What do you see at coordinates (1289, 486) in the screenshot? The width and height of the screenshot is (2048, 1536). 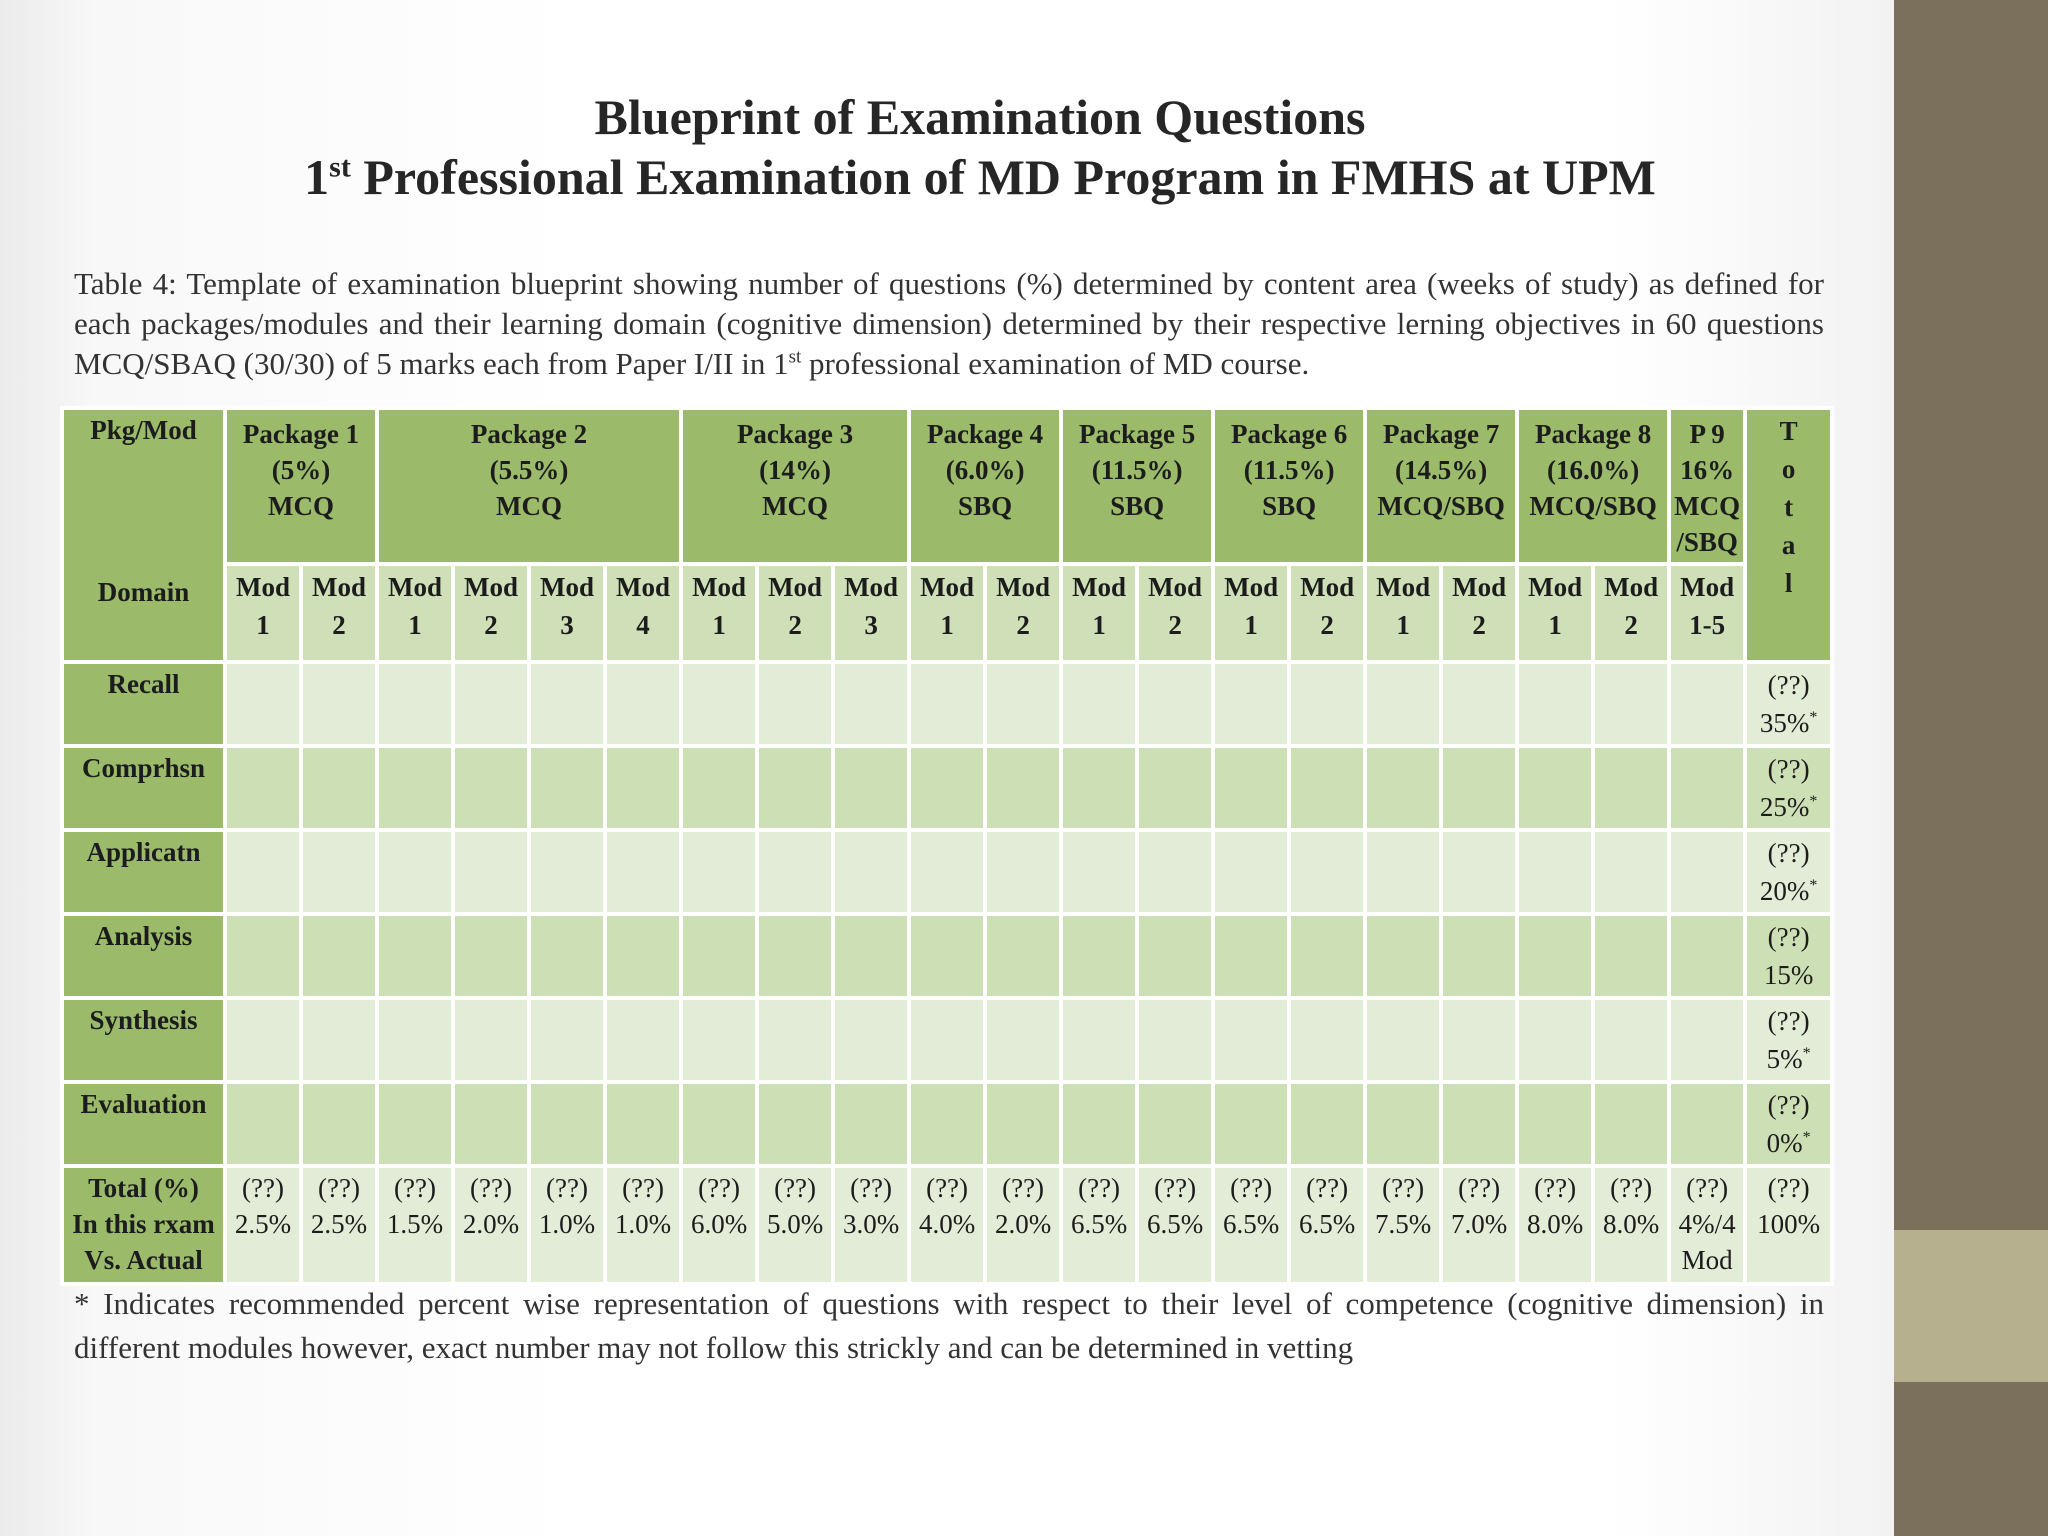 I see `package-header: Package 6 (11.5%) SBQ` at bounding box center [1289, 486].